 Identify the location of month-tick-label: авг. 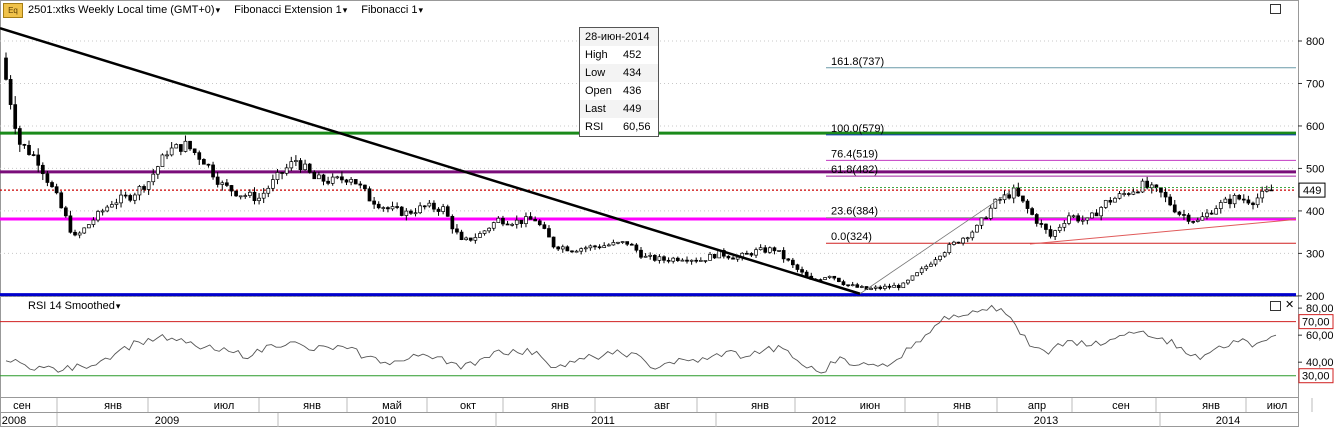
(662, 406).